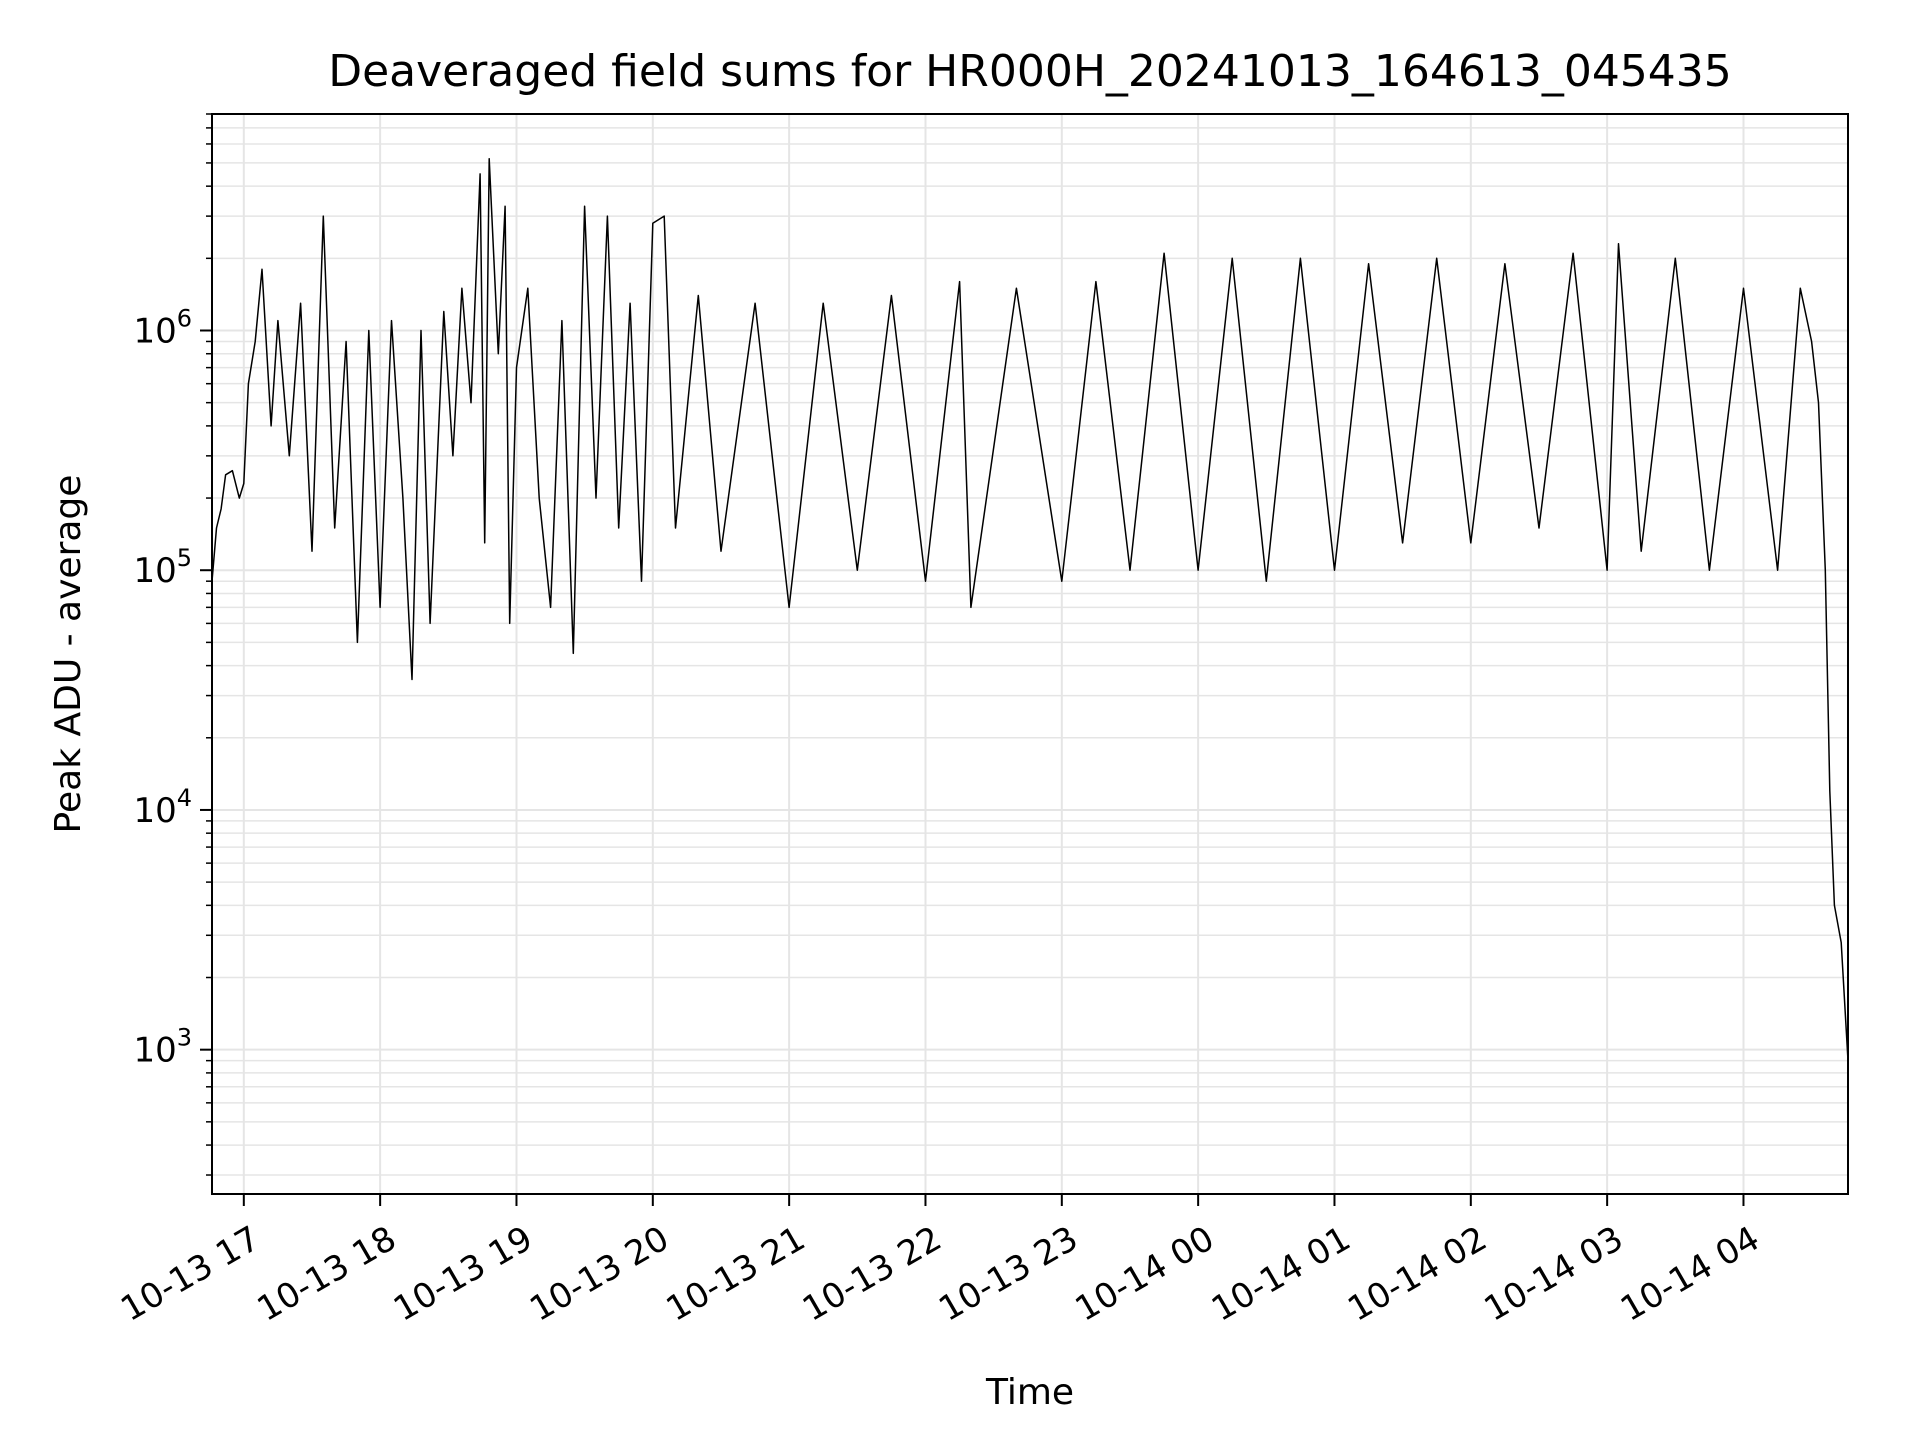 The image size is (1920, 1440). I want to click on y-tick-label: 10⁵, so click(162, 567).